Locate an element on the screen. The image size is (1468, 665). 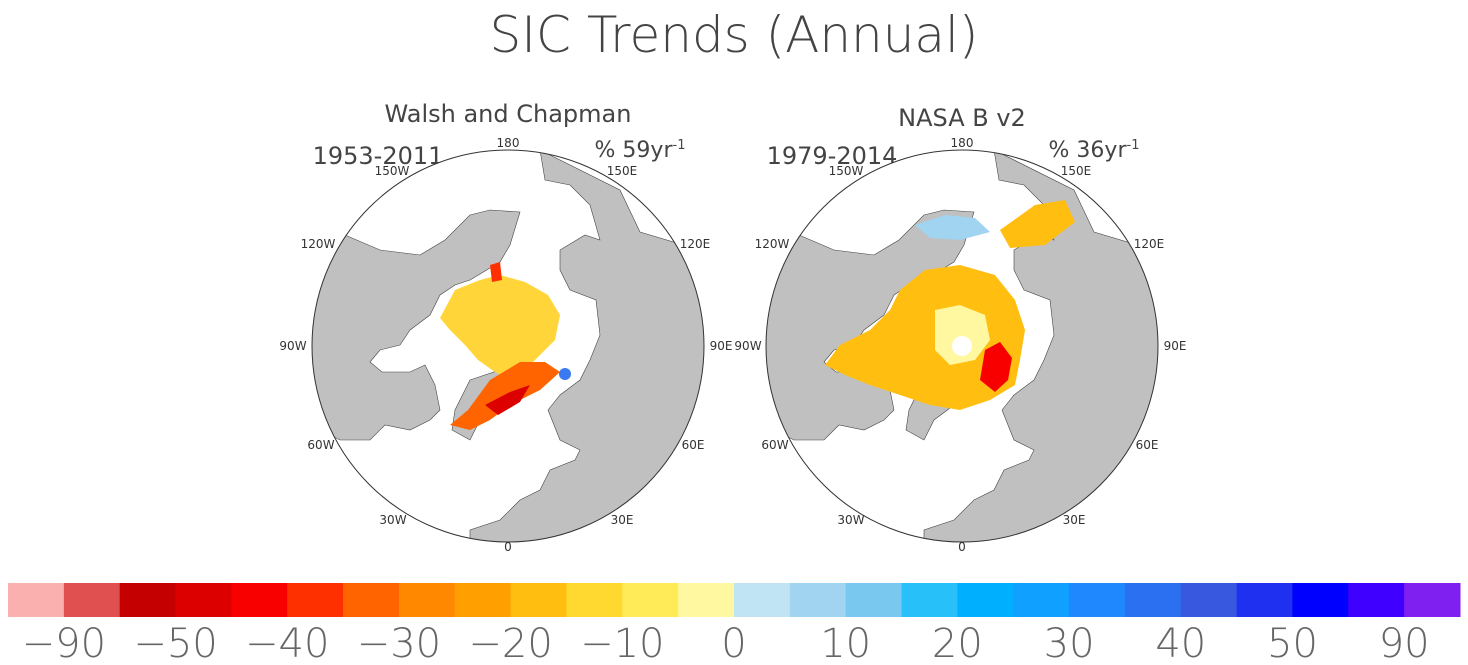
trend-field-center is located at coordinates (962, 346).